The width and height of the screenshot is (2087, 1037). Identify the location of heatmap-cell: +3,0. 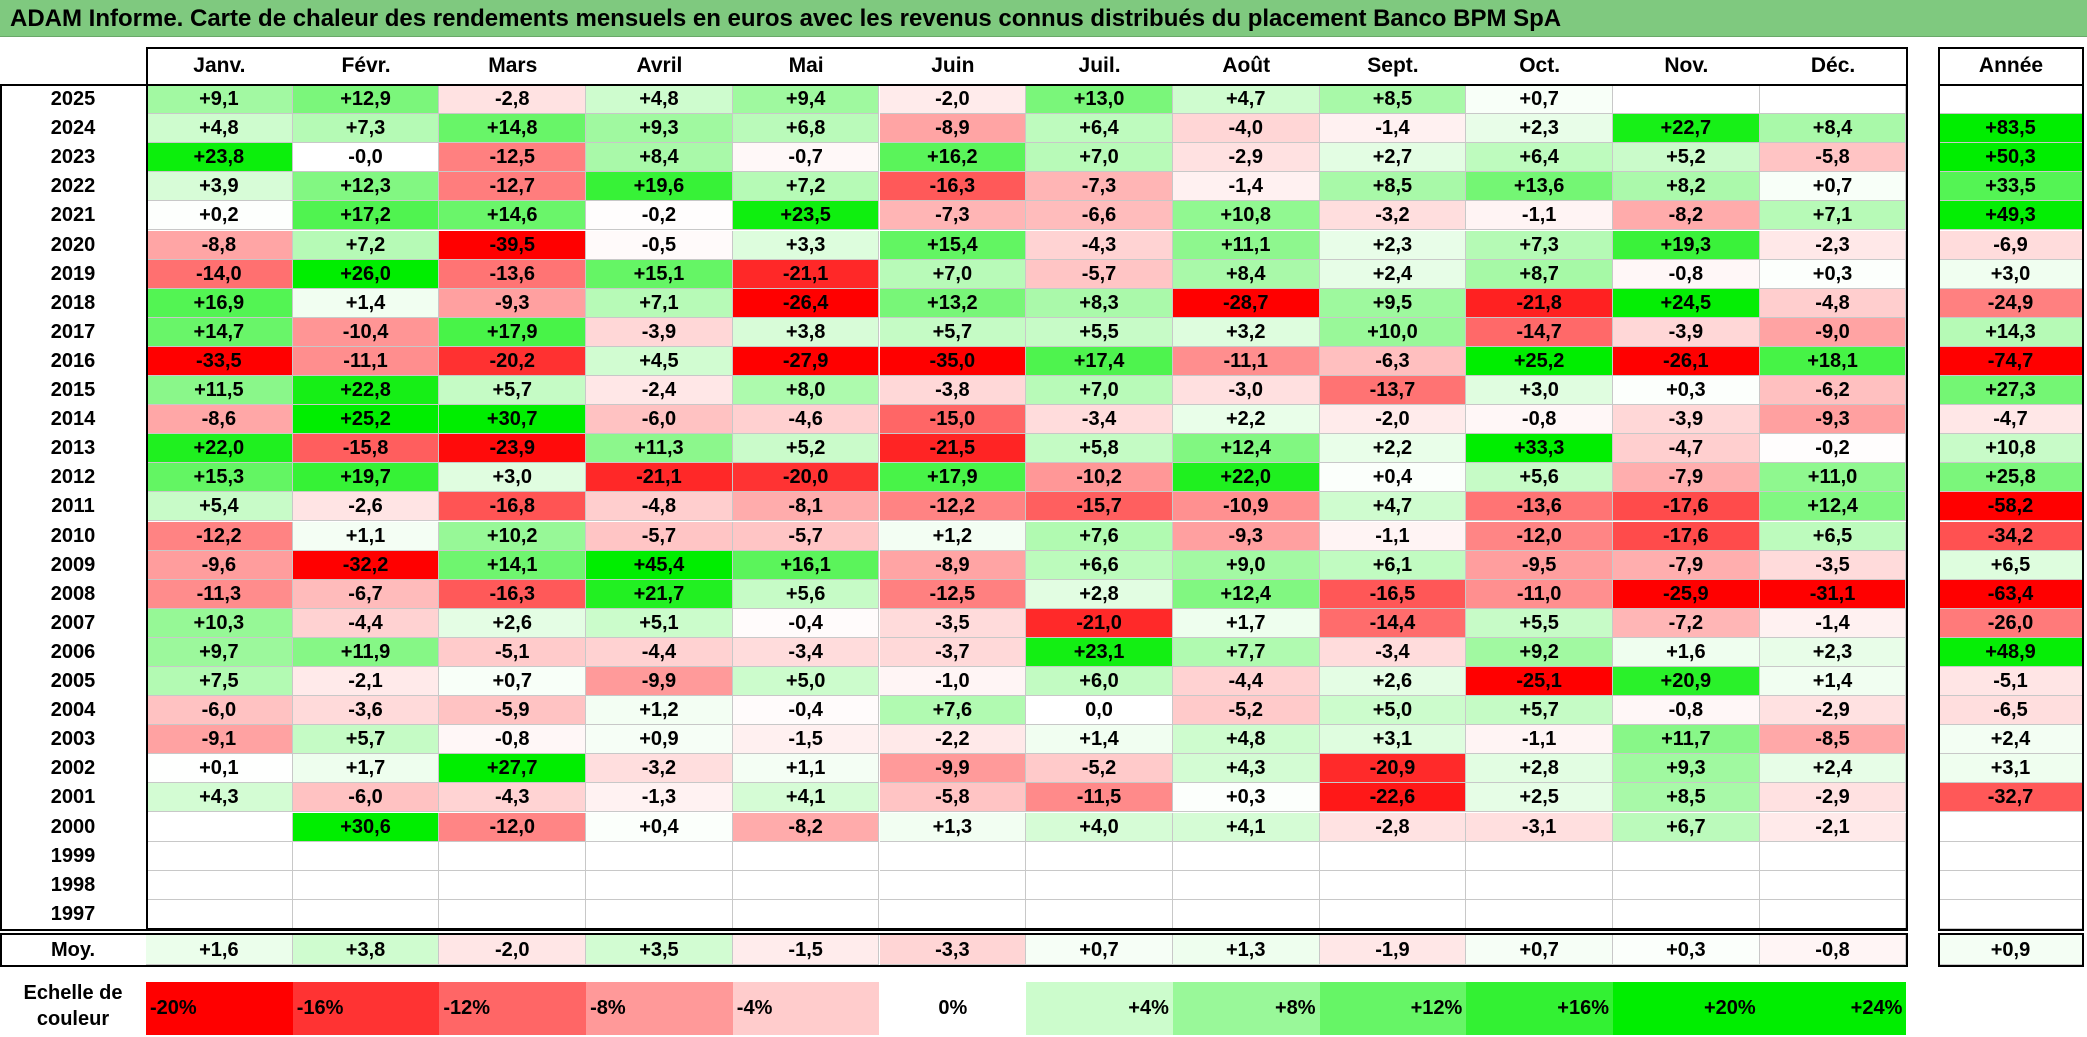
(513, 478).